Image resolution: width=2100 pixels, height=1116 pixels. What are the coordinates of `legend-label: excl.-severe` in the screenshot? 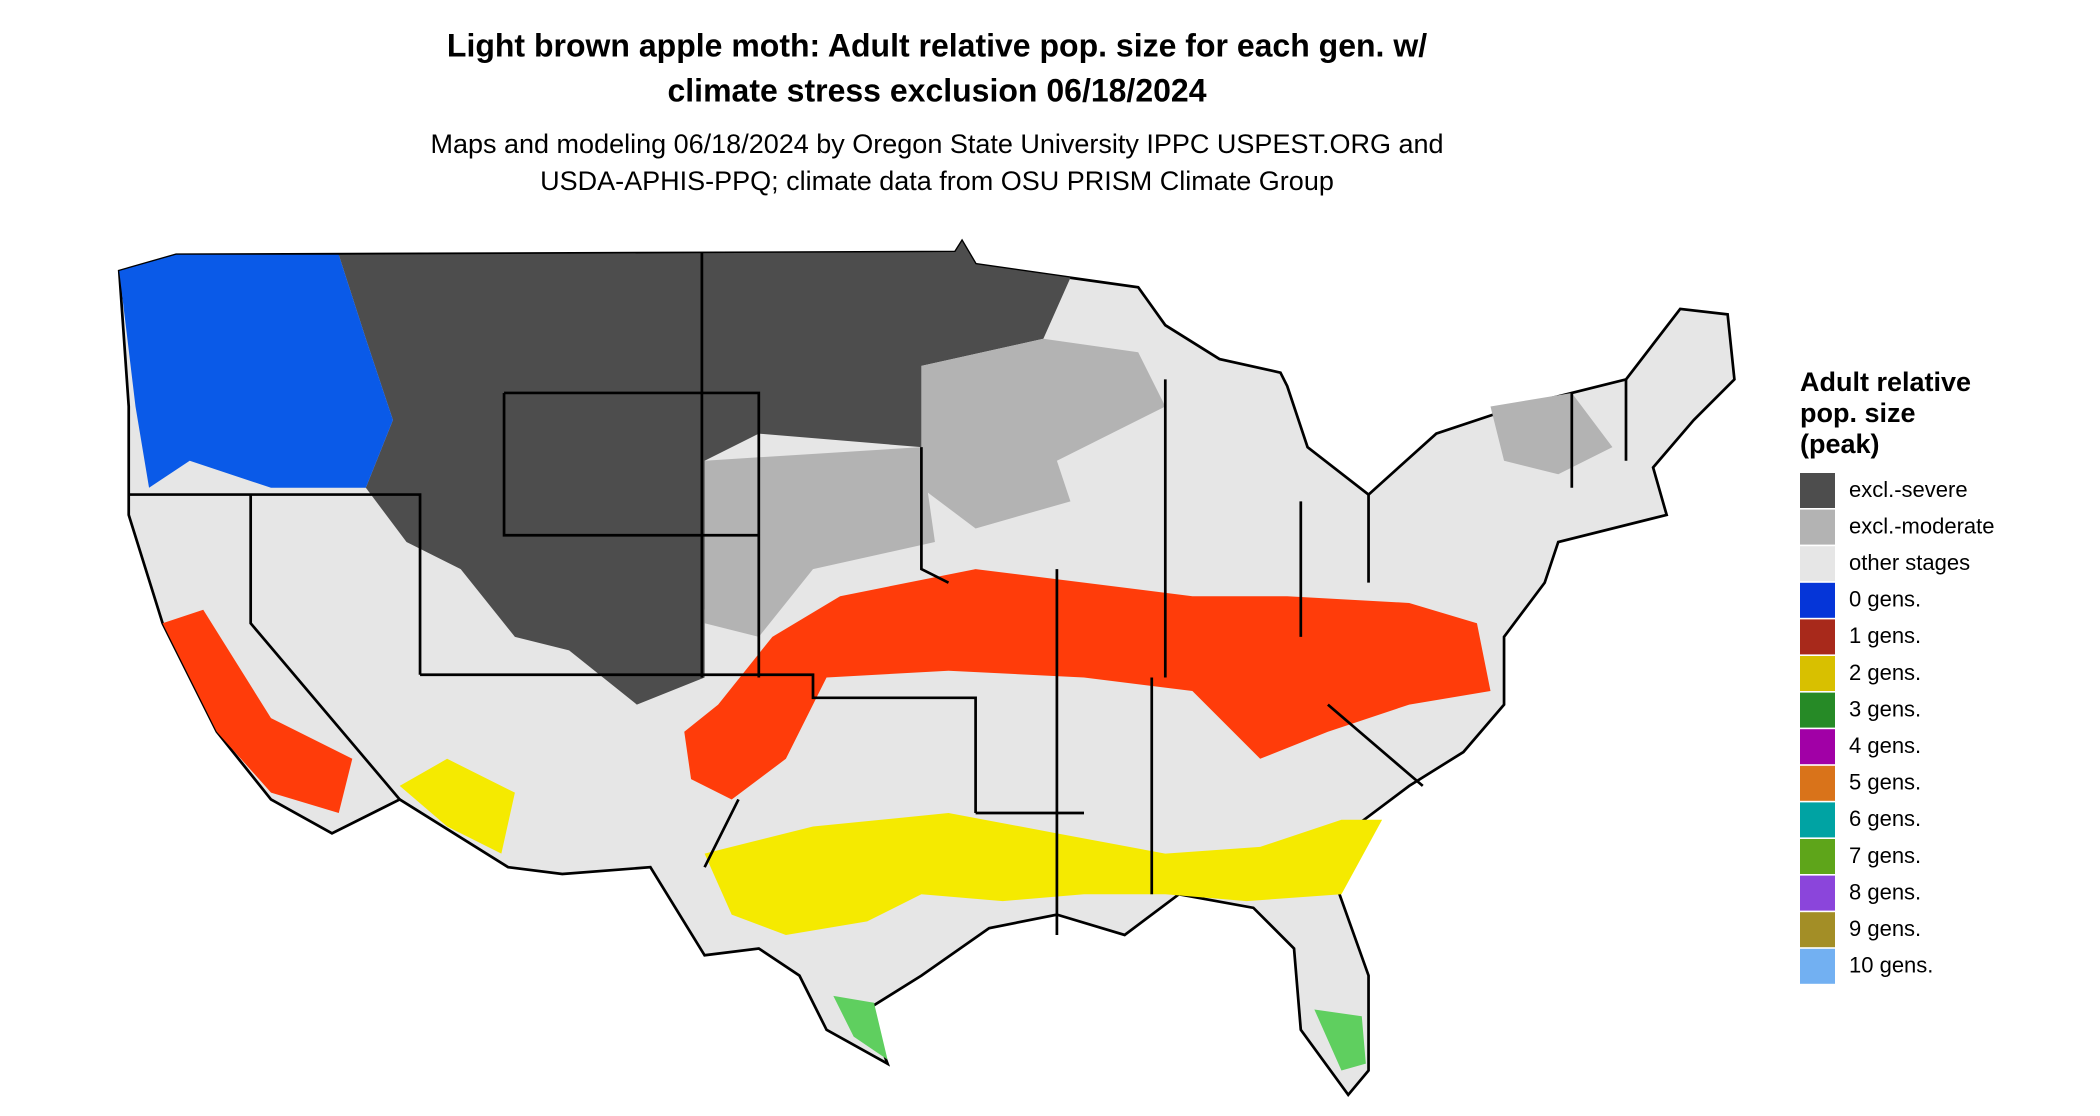 It's located at (1908, 489).